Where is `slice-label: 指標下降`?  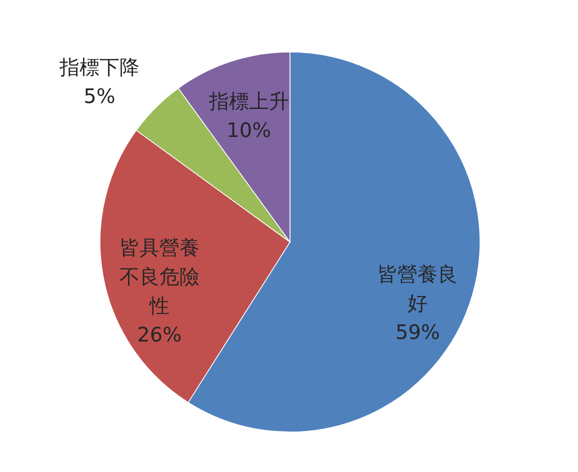 slice-label: 指標下降 is located at coordinates (99, 66).